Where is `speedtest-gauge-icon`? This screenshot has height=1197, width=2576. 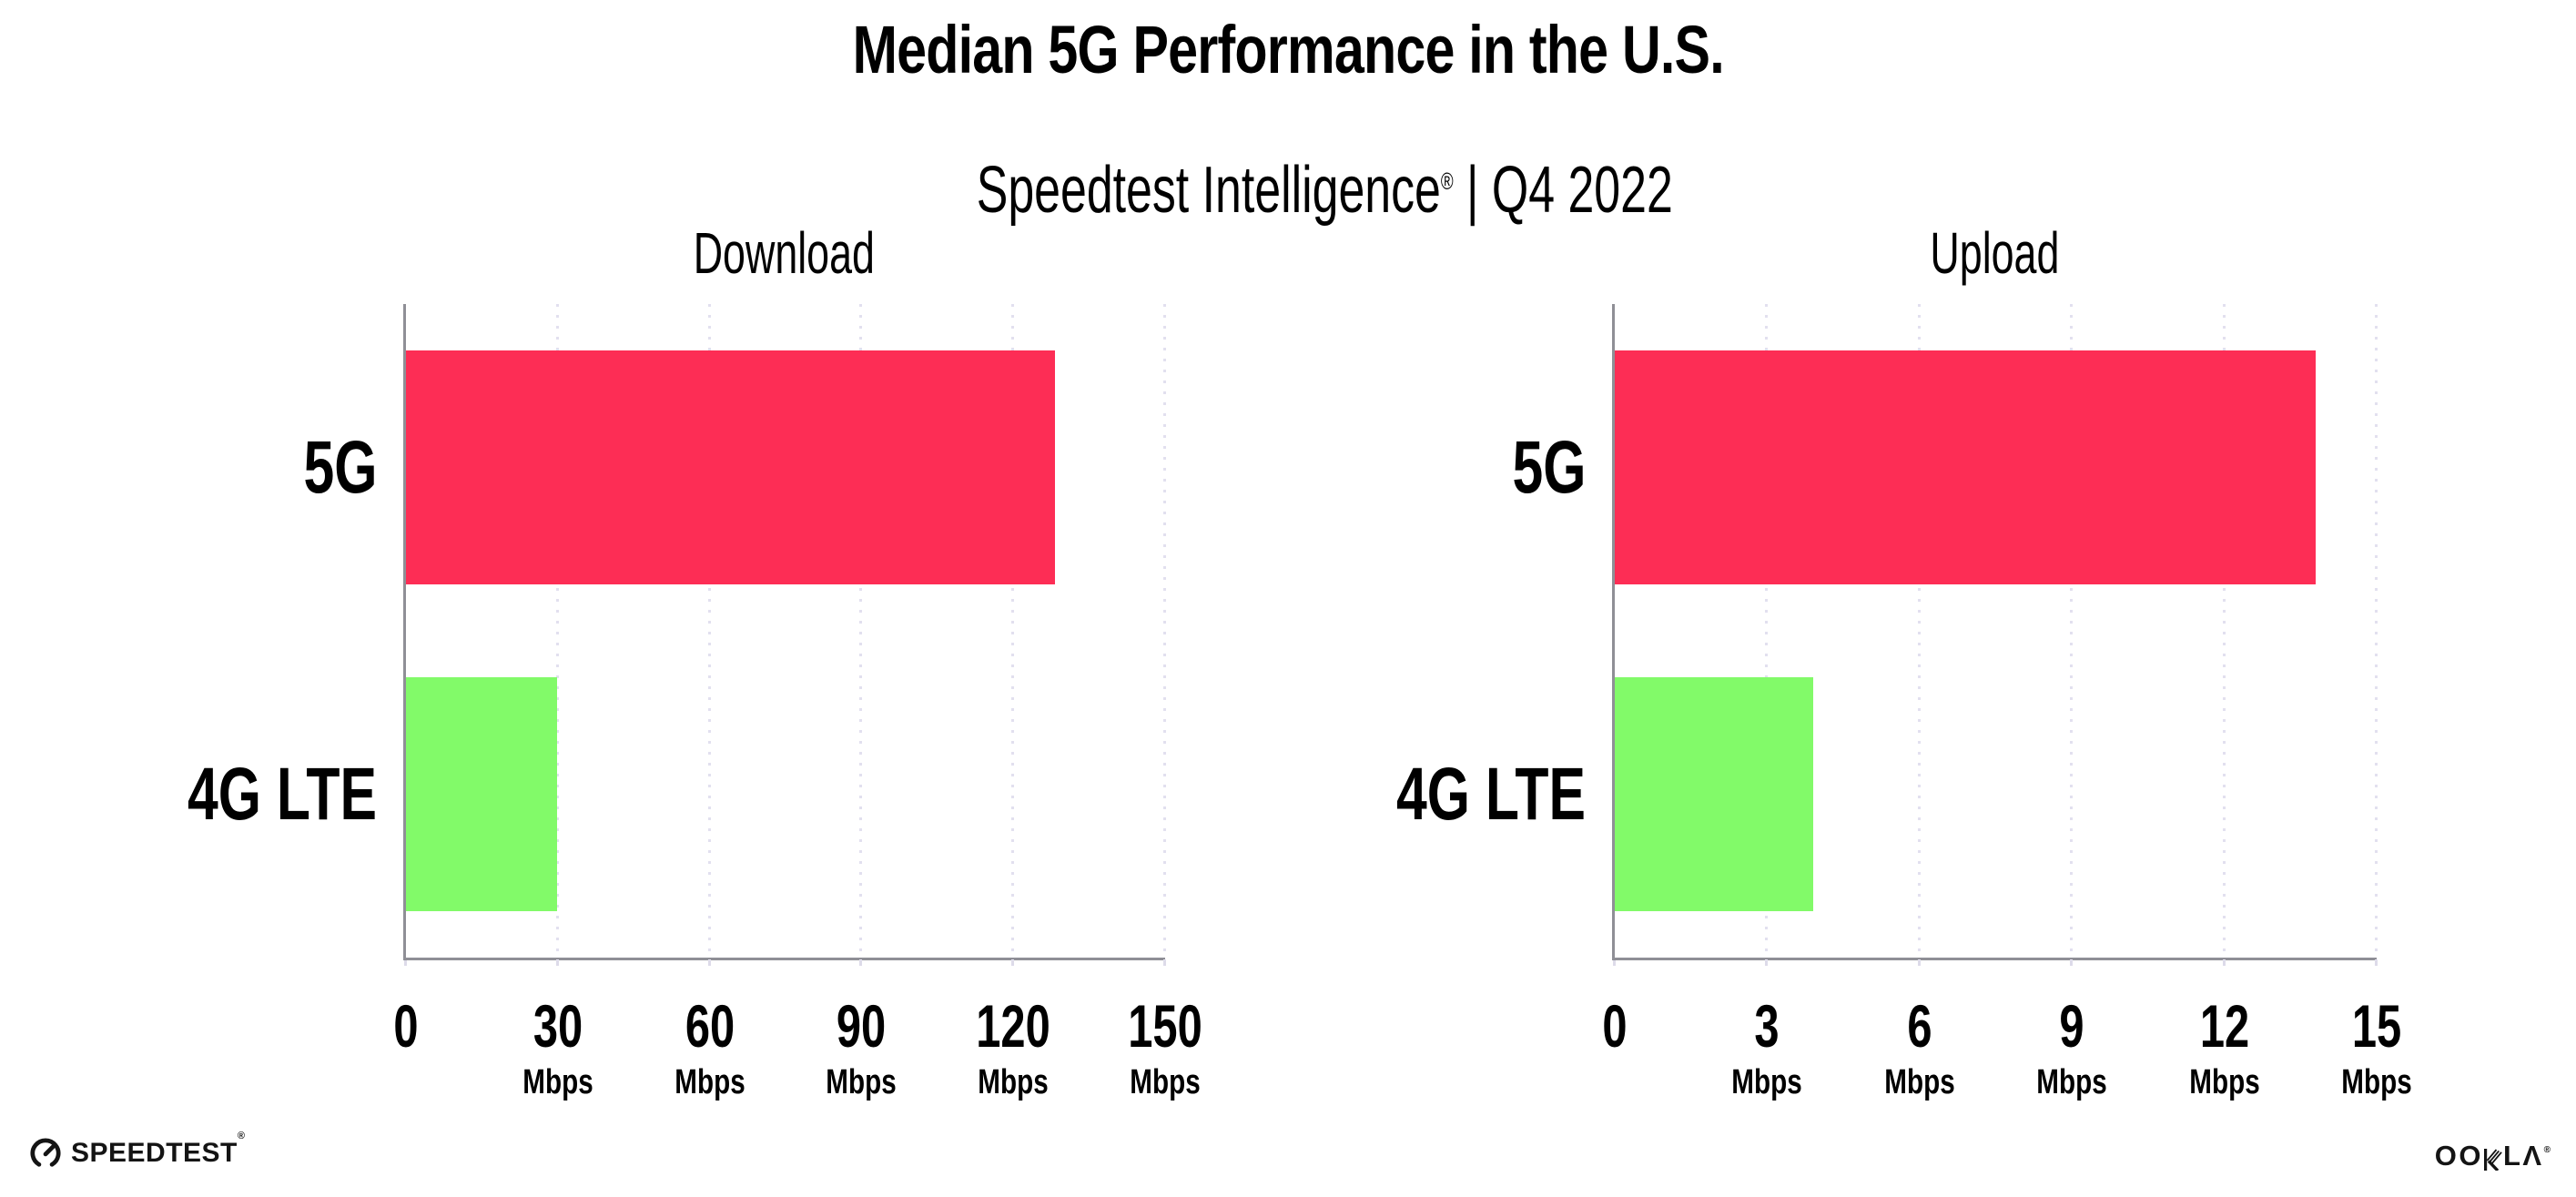 speedtest-gauge-icon is located at coordinates (45, 1153).